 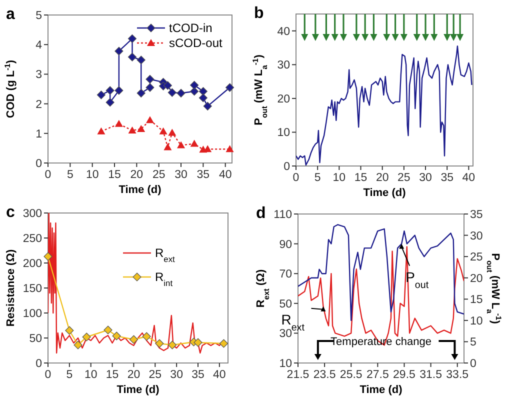 I want to click on y-tick-label: 30, so click(x=283, y=66).